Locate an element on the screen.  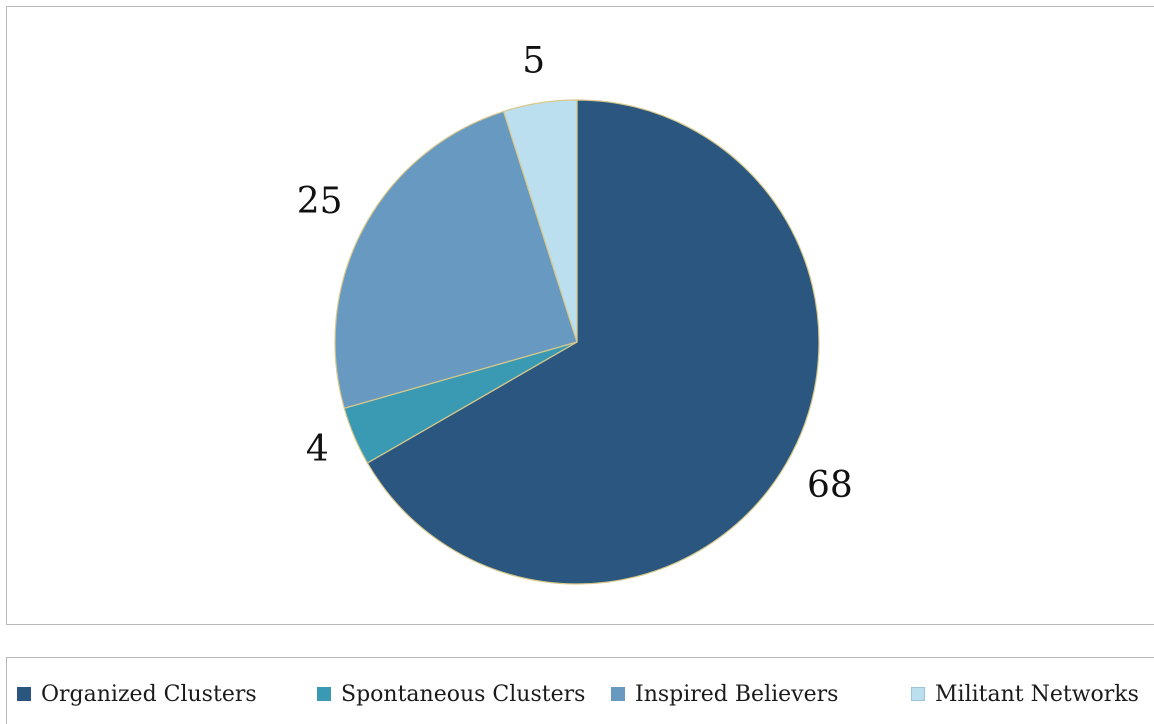
pie-slice-inspired-believers is located at coordinates (456, 259).